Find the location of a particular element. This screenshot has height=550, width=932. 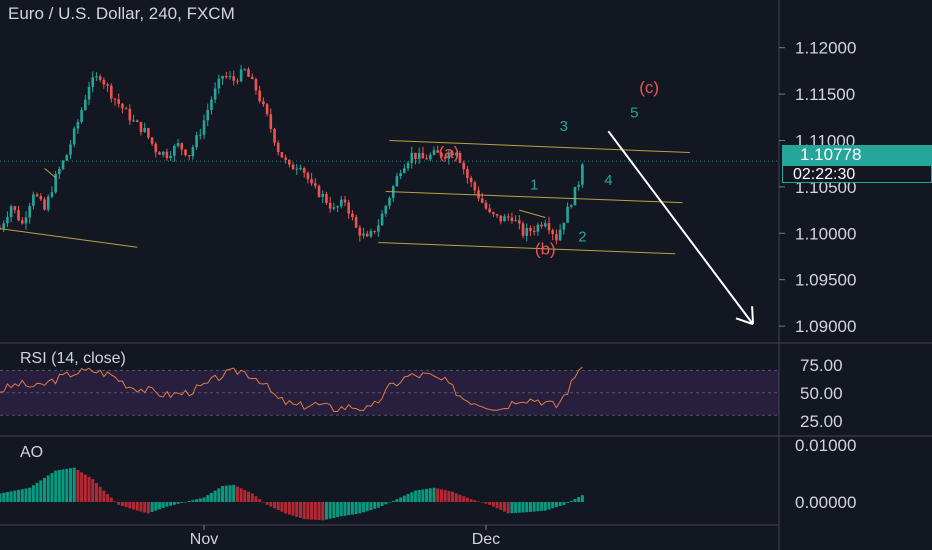

price-tick-label: 1.09000 is located at coordinates (825, 326).